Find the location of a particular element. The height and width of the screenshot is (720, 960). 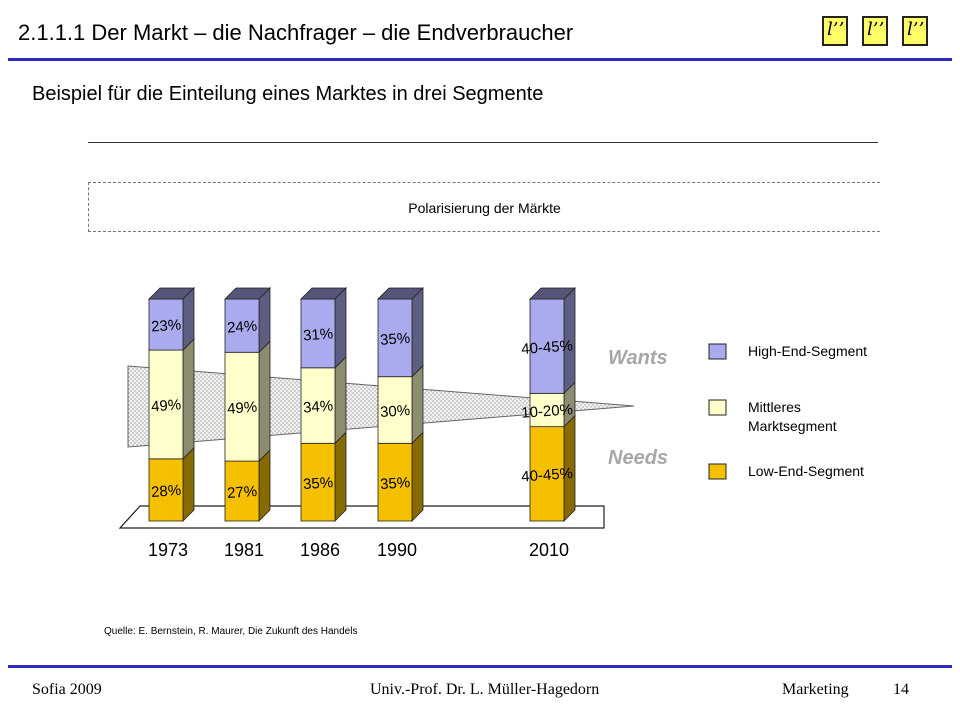

x-tick-1973: 1973 is located at coordinates (168, 550).